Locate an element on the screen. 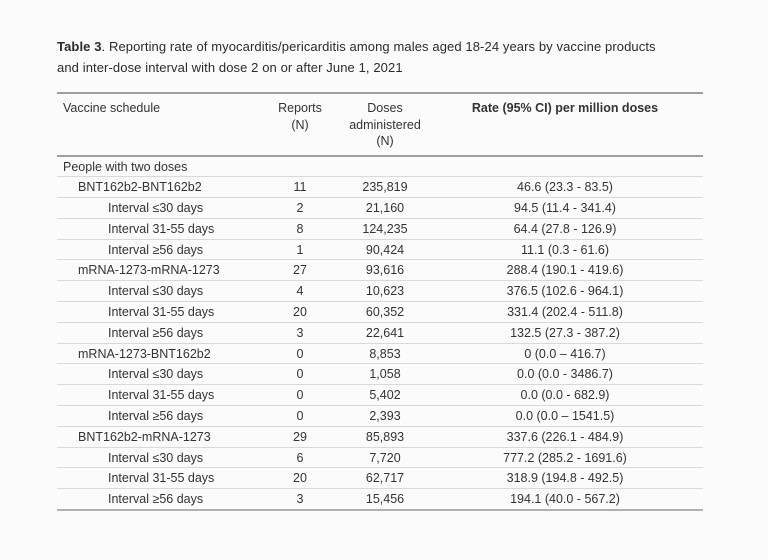 Image resolution: width=768 pixels, height=560 pixels. reports-cell: 8 is located at coordinates (300, 229).